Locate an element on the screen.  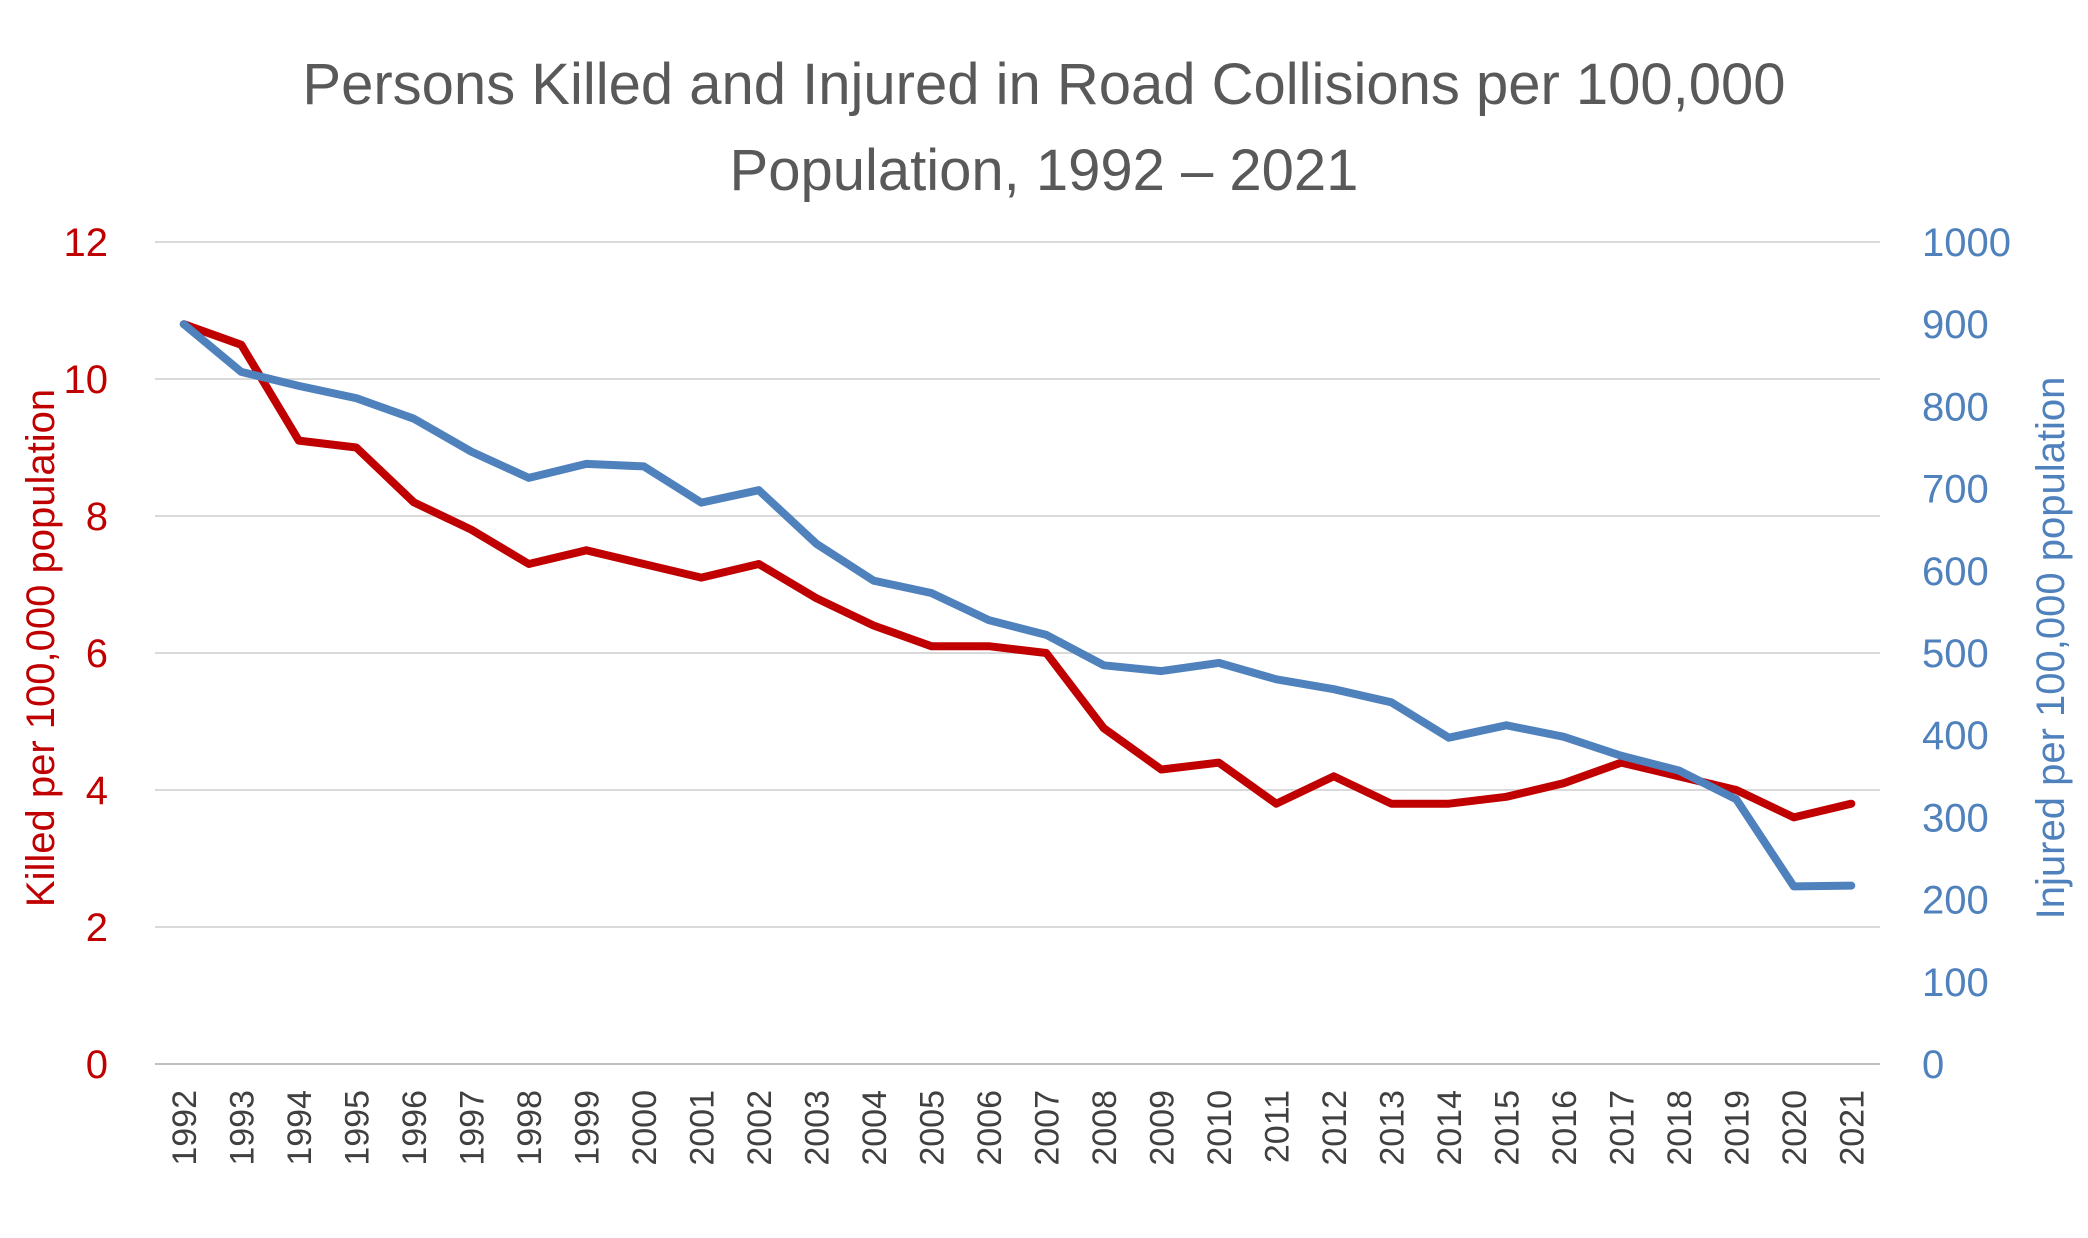
right-tick-label: 300 is located at coordinates (1955, 818).